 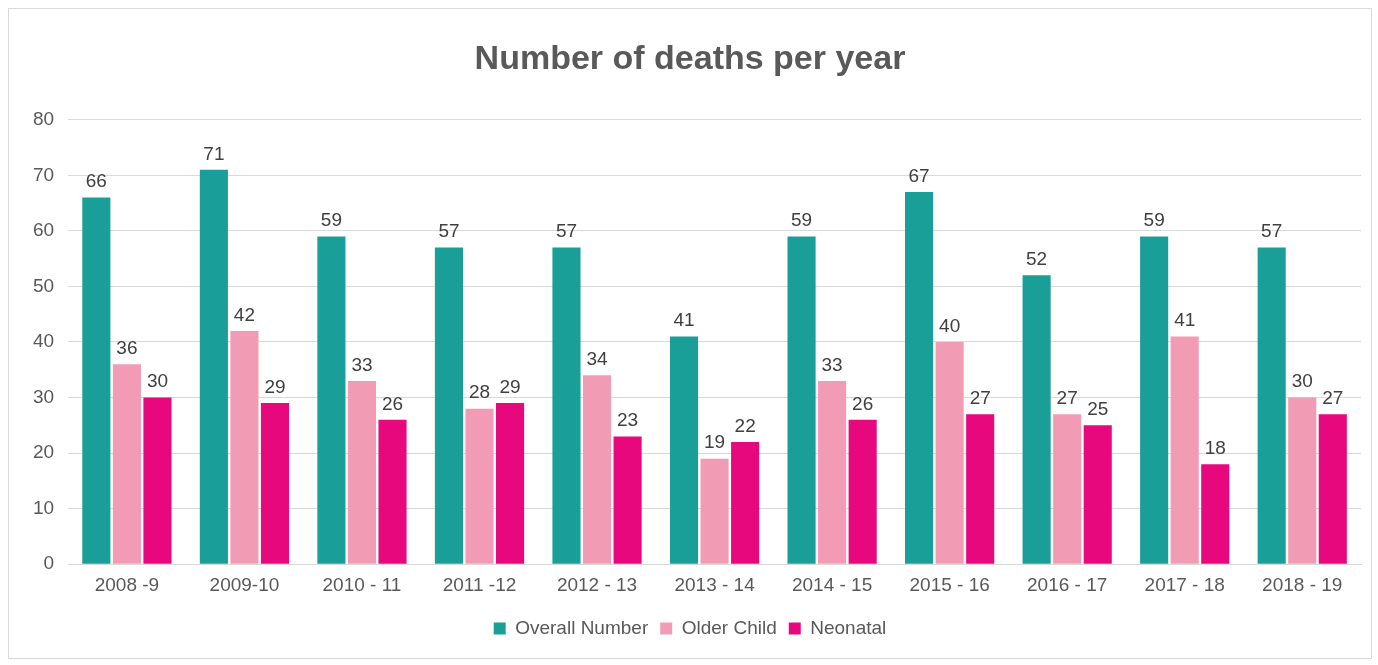 What do you see at coordinates (729, 627) in the screenshot?
I see `legend-label: Older Child` at bounding box center [729, 627].